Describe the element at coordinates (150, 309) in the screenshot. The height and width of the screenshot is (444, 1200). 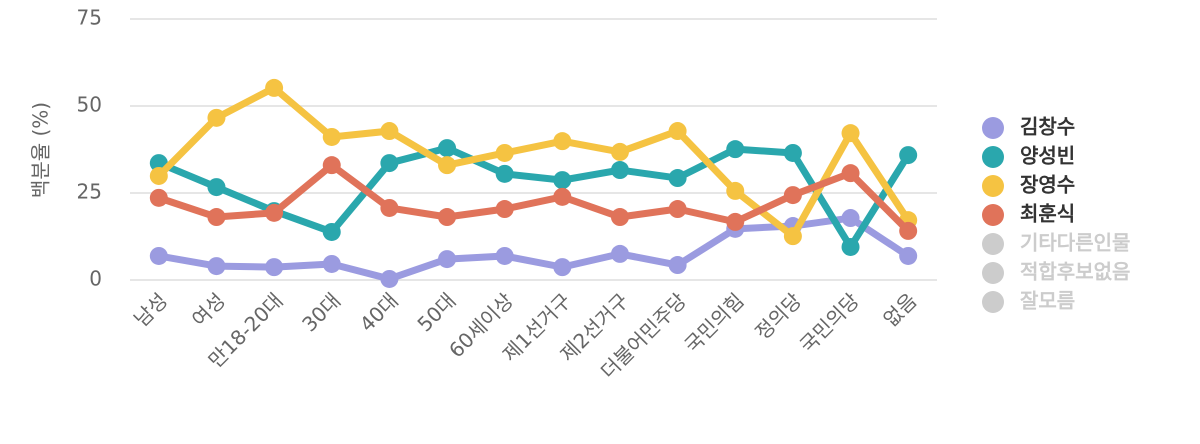
I see `x-tick-label: 남성` at that location.